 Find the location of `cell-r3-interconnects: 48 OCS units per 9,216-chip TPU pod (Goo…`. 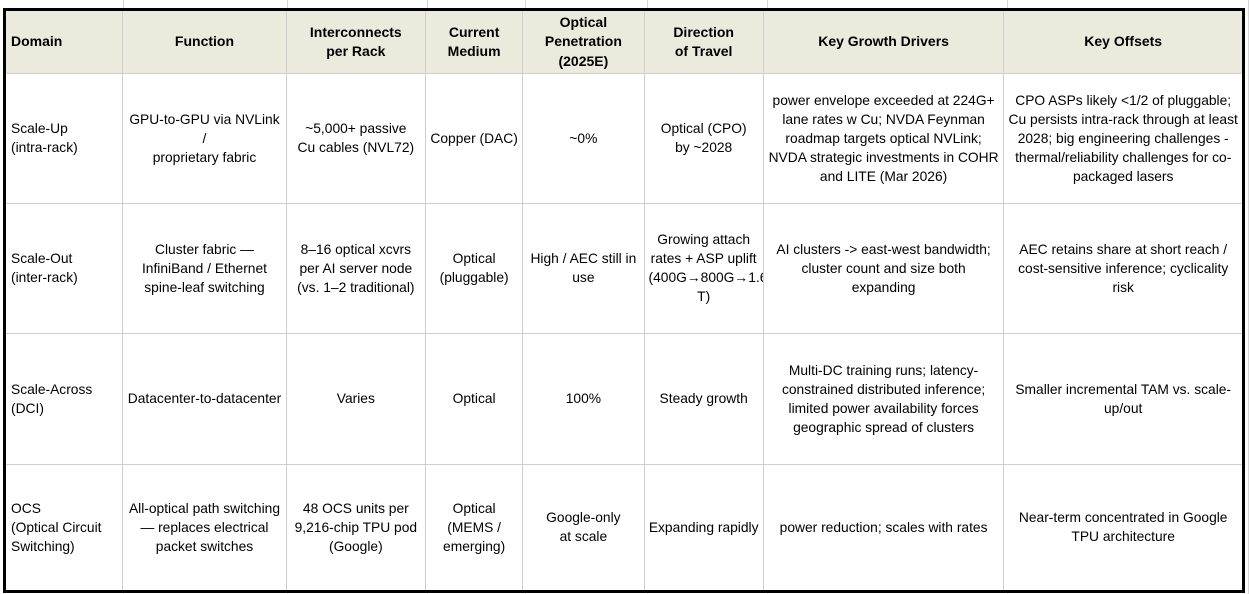

cell-r3-interconnects: 48 OCS units per 9,216-chip TPU pod (Goo… is located at coordinates (356, 527).